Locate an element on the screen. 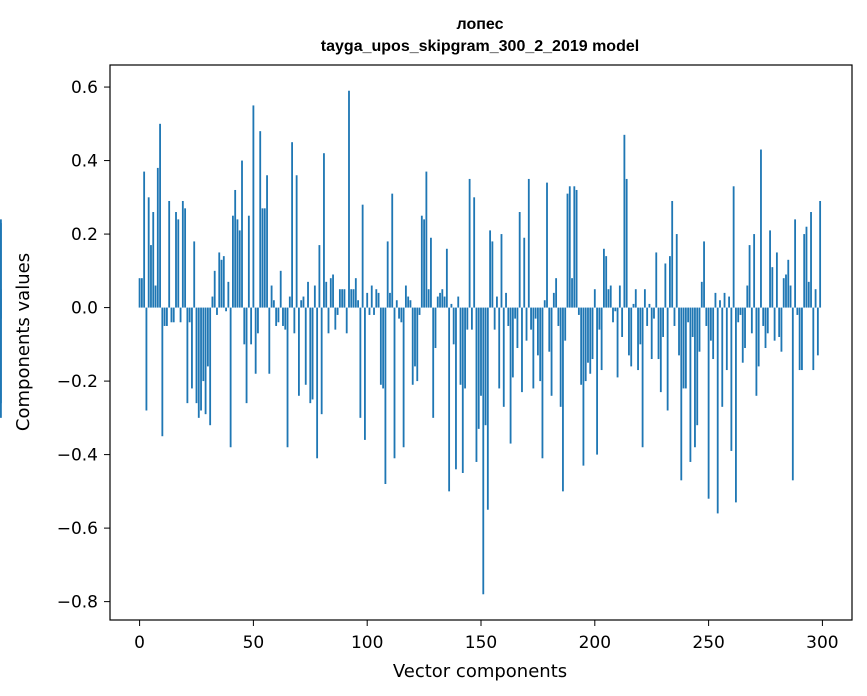 This screenshot has width=867, height=696. chart-subtitle: tayga_upos_skipgram_300_2_2019 model is located at coordinates (480, 46).